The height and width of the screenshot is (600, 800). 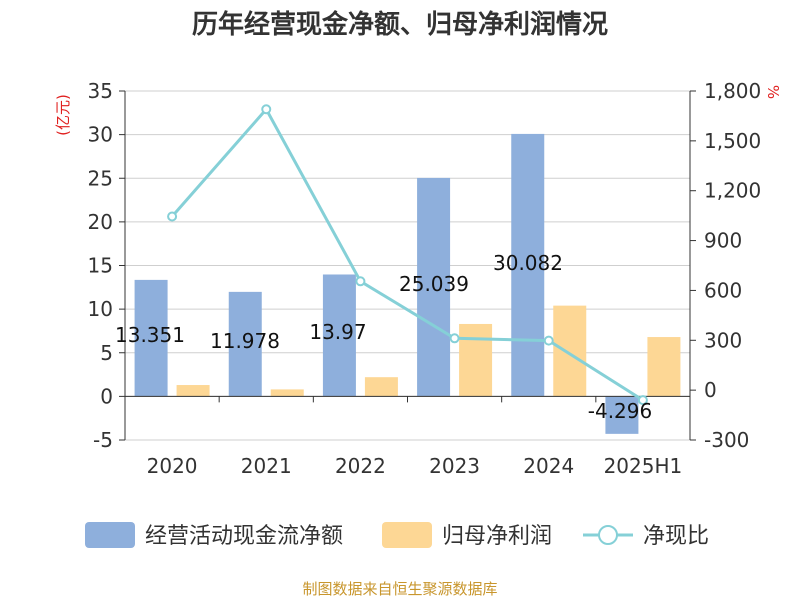 What do you see at coordinates (110, 535) in the screenshot?
I see `legend-swatch-cash-flow` at bounding box center [110, 535].